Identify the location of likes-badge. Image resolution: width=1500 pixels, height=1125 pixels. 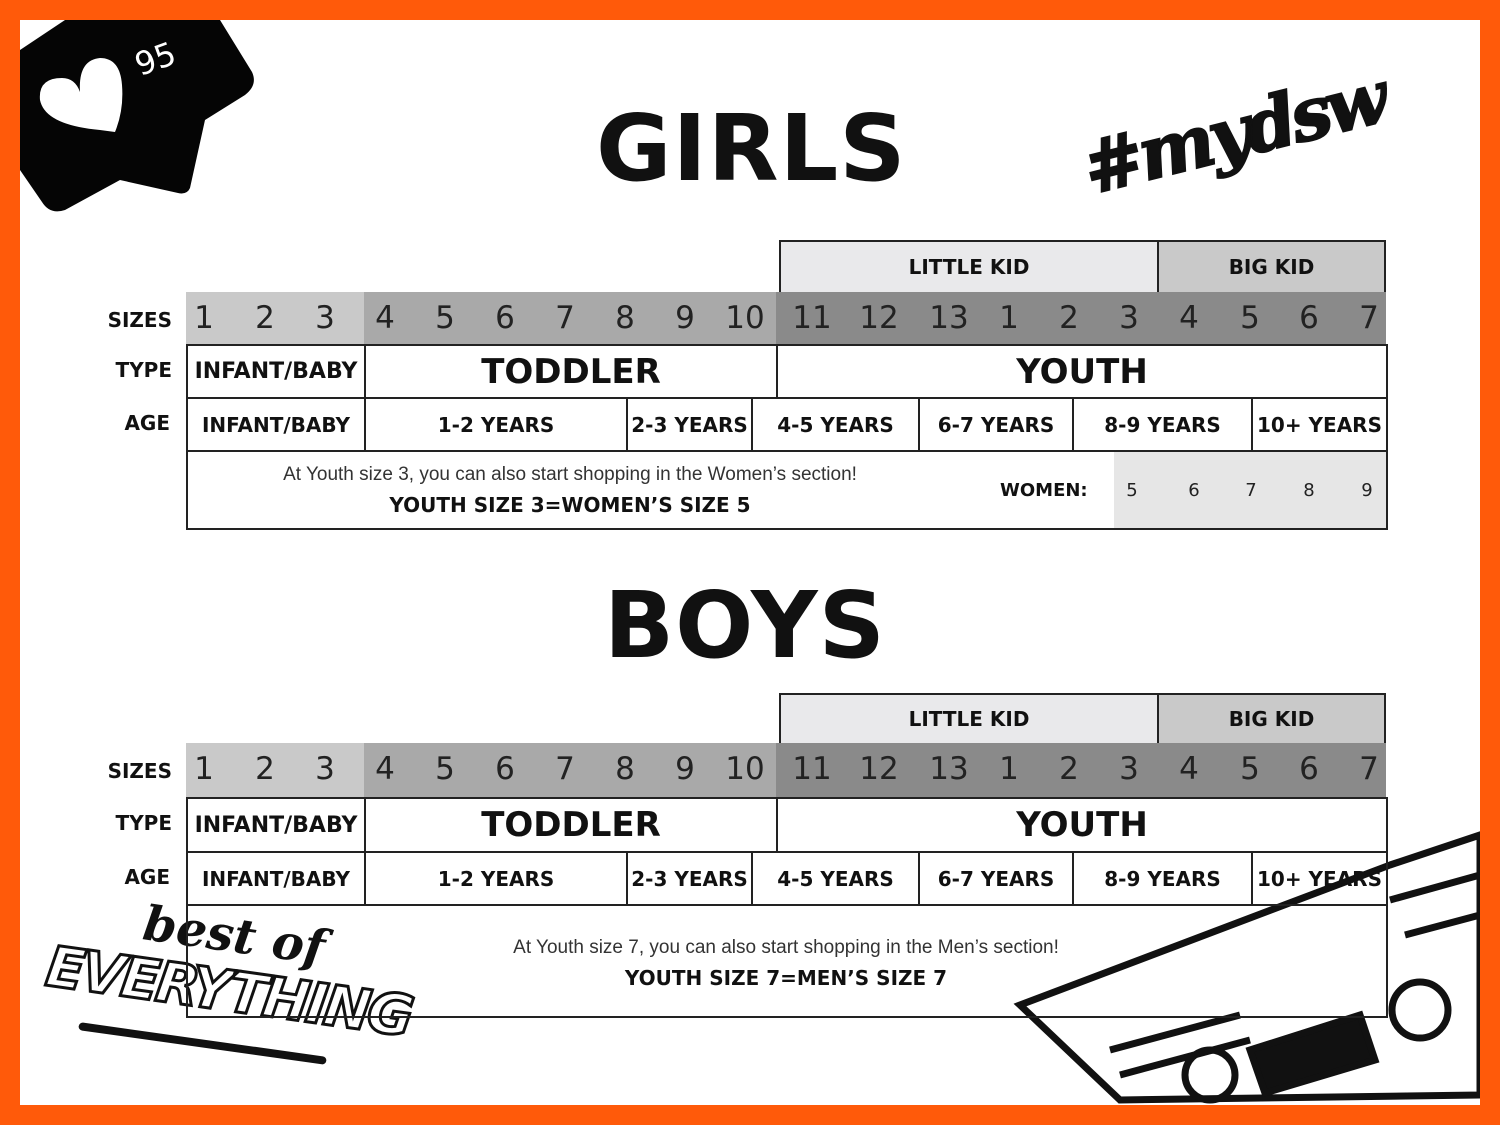
(137, 116).